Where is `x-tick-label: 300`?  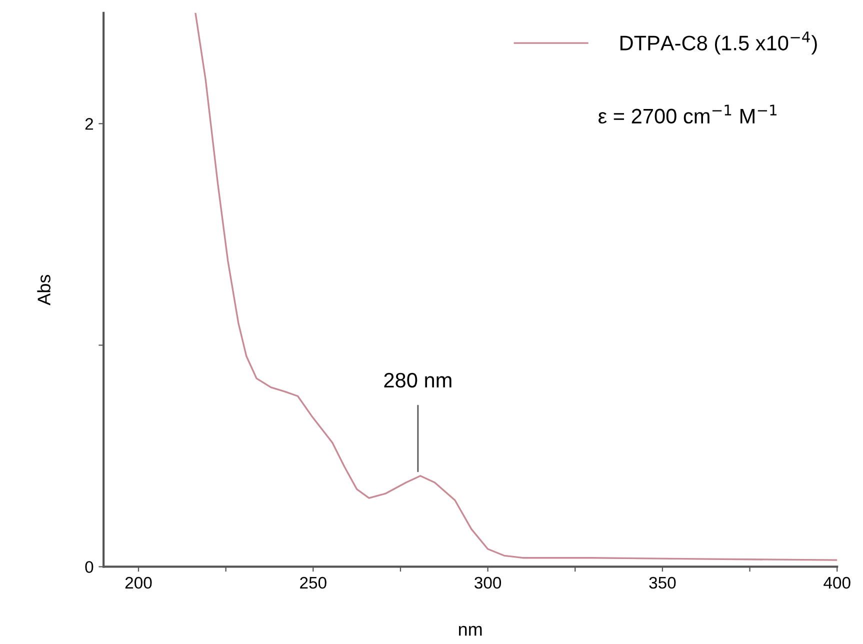 x-tick-label: 300 is located at coordinates (488, 582).